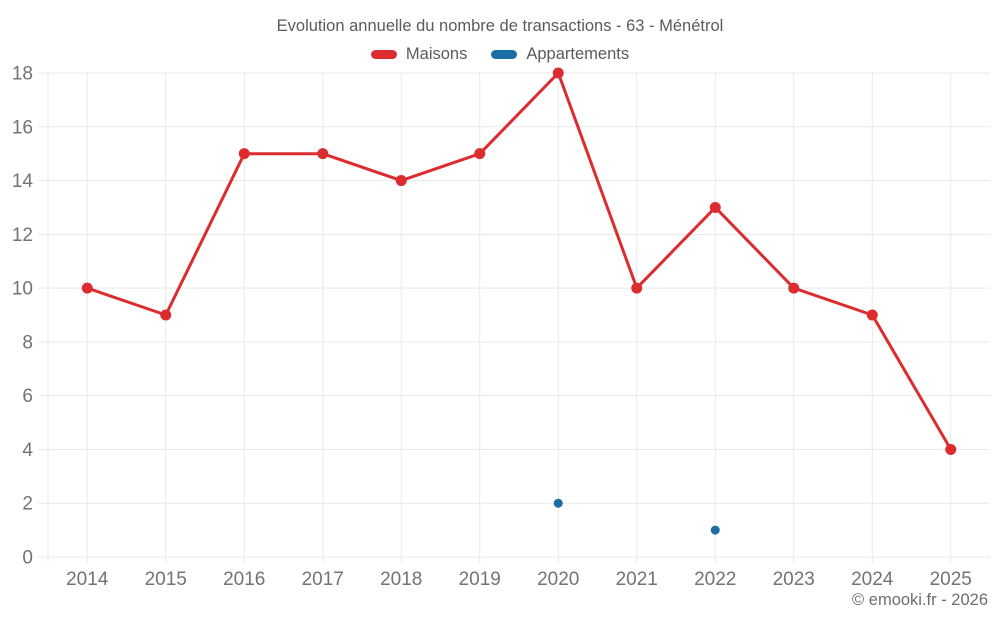 The width and height of the screenshot is (1000, 625). I want to click on legend-swatch-appartements-icon, so click(504, 54).